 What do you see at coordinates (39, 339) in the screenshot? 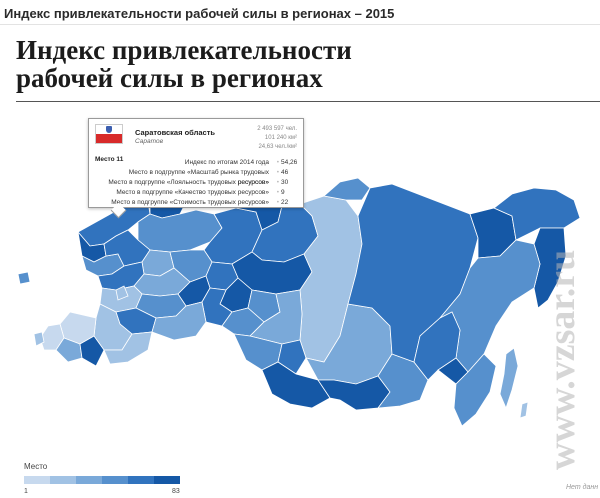
I see `region-crimea` at bounding box center [39, 339].